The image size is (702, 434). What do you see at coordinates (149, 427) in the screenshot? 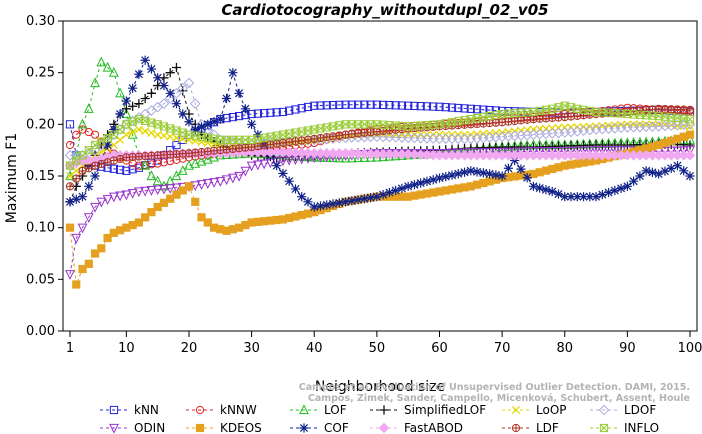
I see `legend-label-odin: ODIN` at bounding box center [149, 427].